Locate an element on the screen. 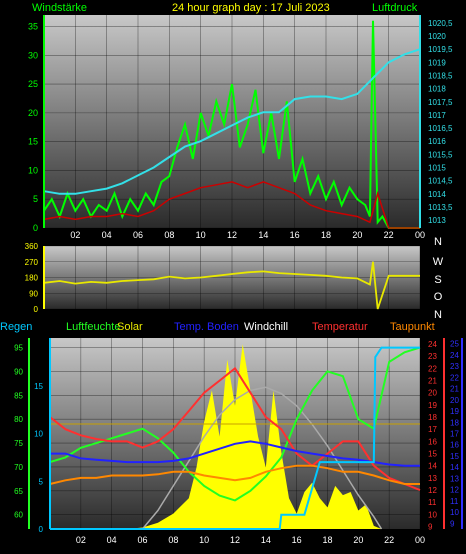  y-tick-label: 270 is located at coordinates (32, 262).